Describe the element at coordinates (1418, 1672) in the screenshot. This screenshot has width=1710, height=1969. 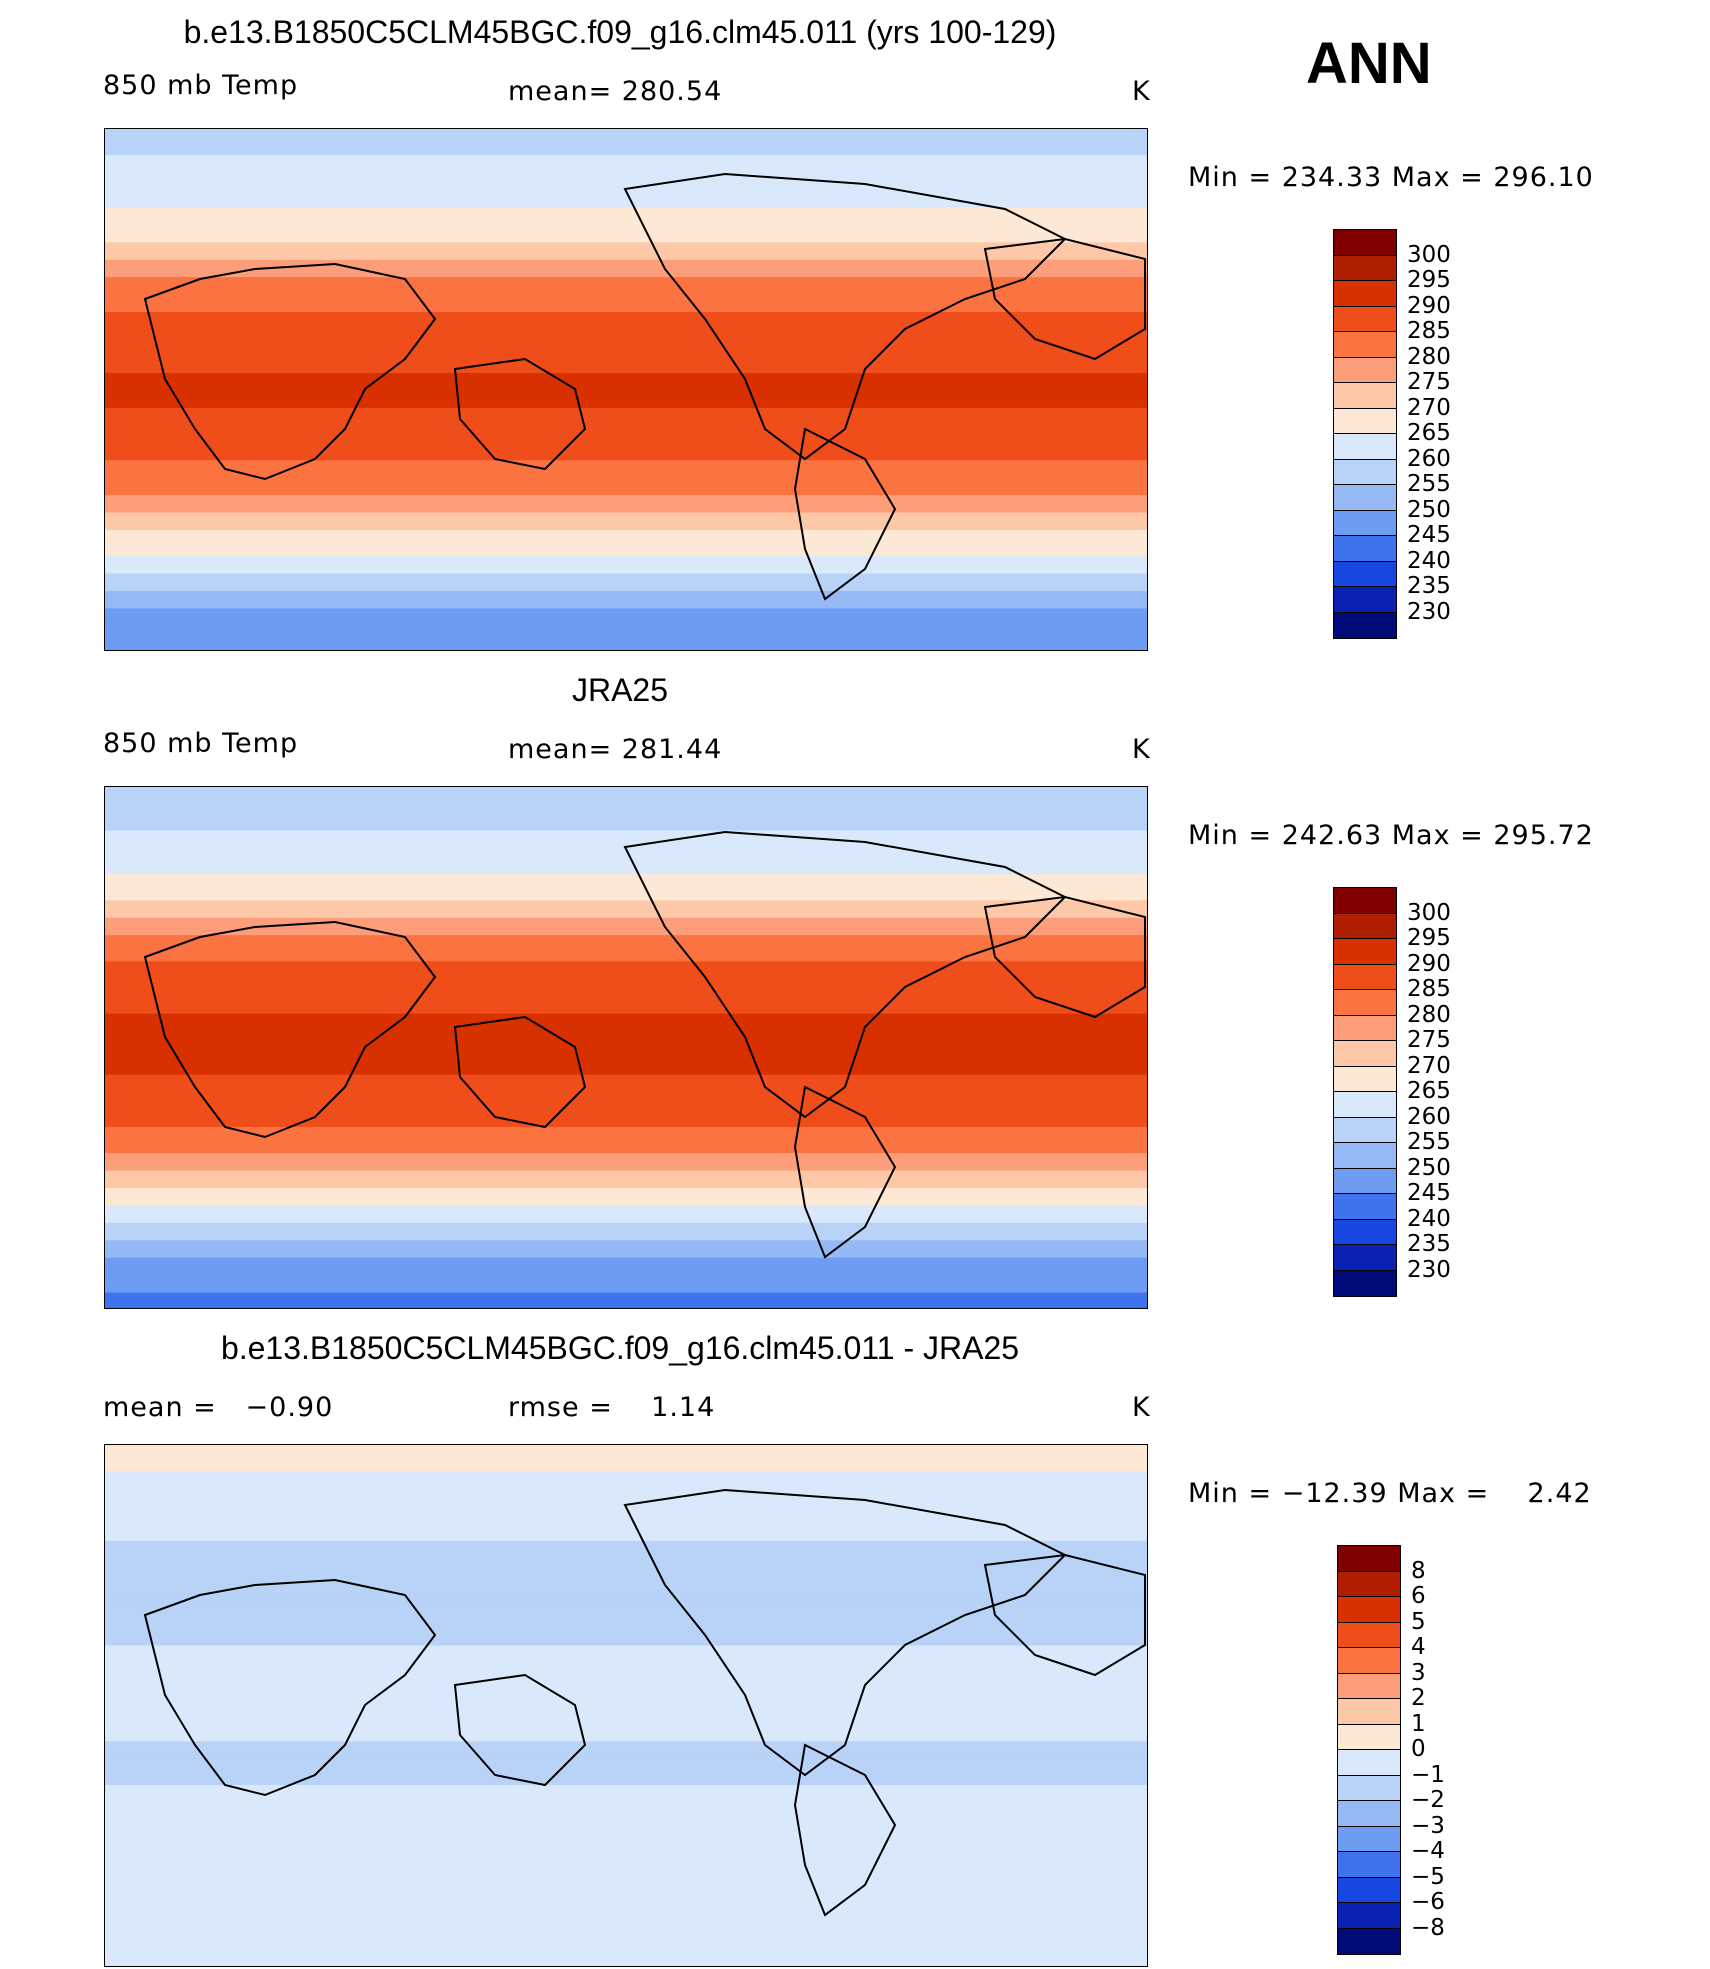
I see `colorbar-tick-label: 3` at that location.